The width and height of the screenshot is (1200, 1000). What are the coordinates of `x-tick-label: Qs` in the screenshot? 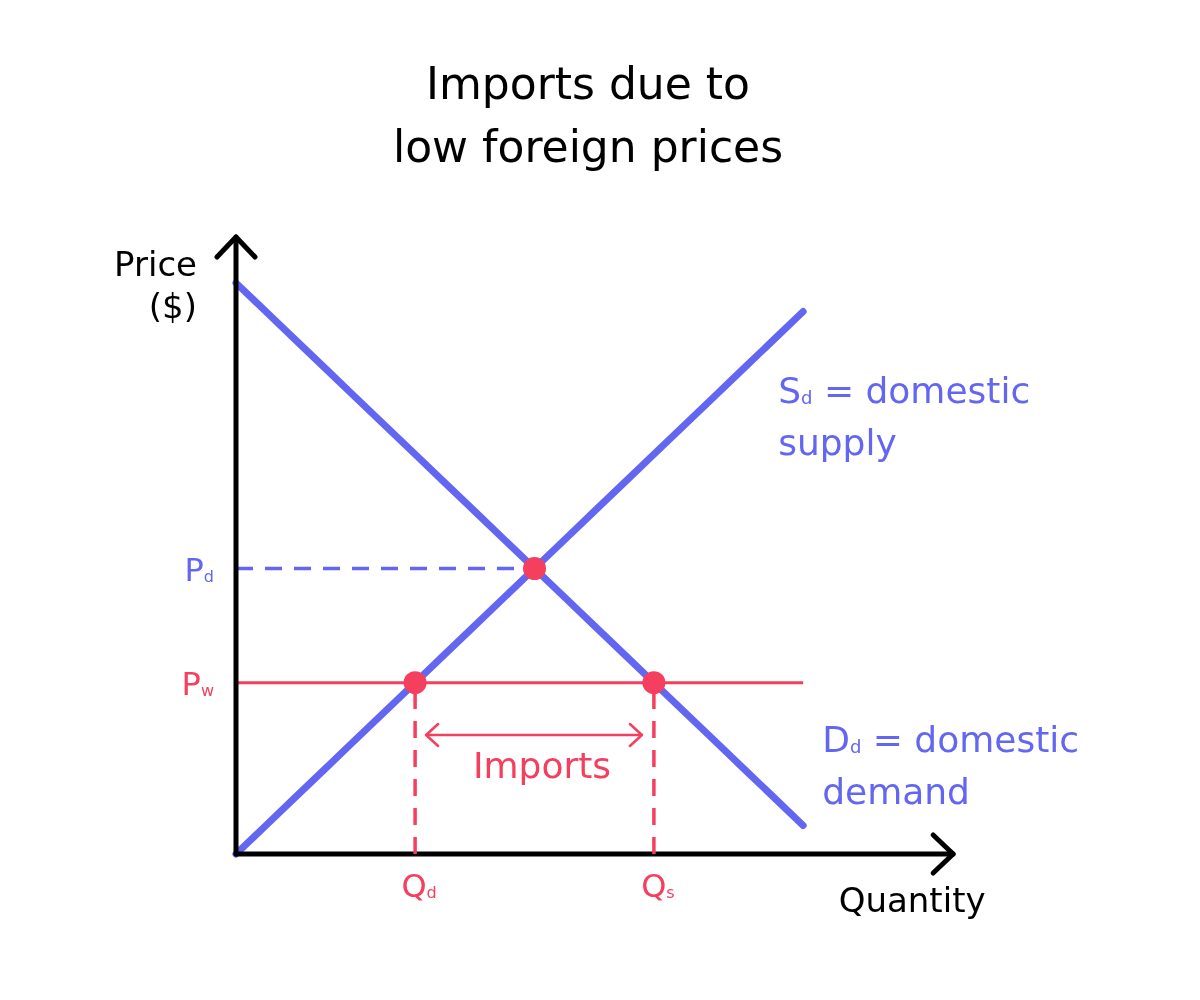 It's located at (658, 886).